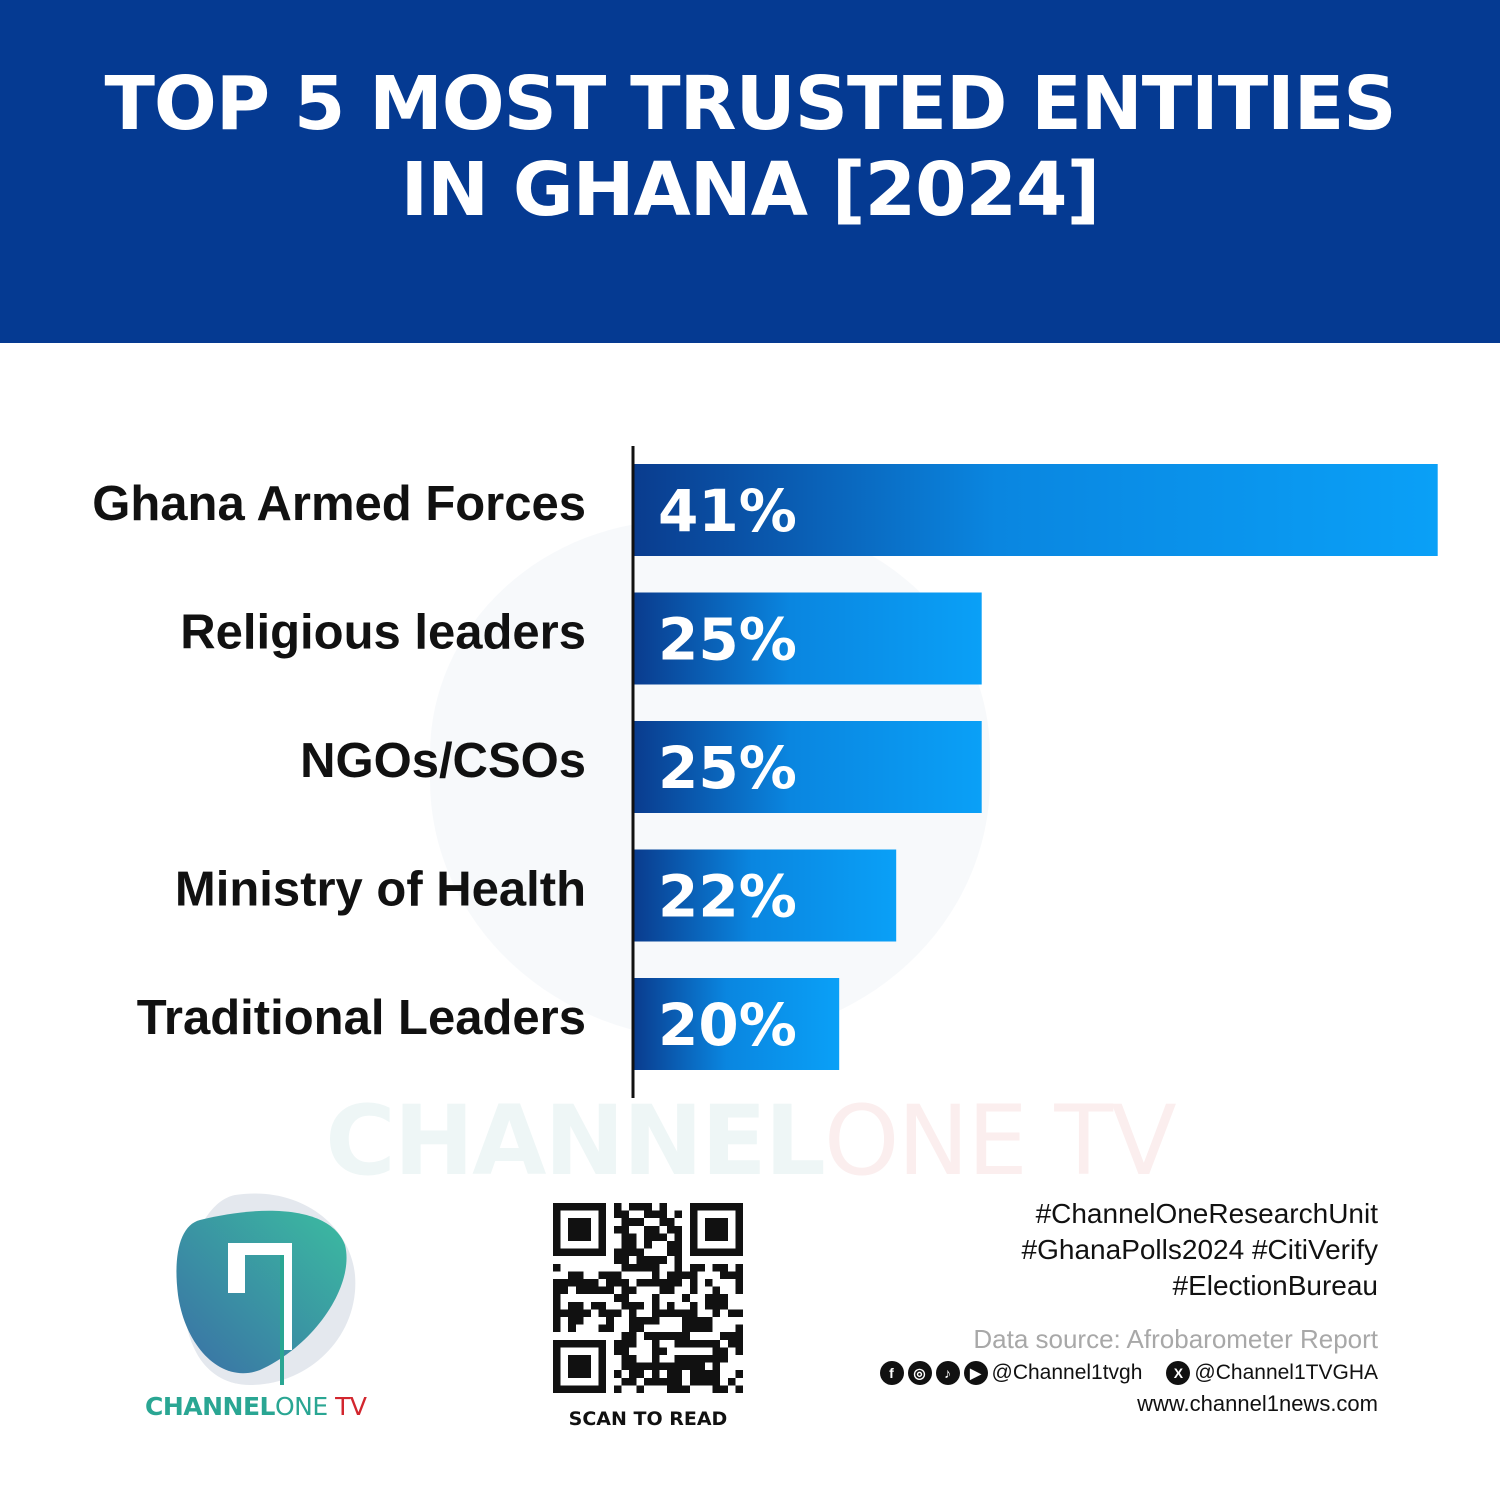 The image size is (1500, 1500). I want to click on x-twitter-icon: X, so click(1178, 1373).